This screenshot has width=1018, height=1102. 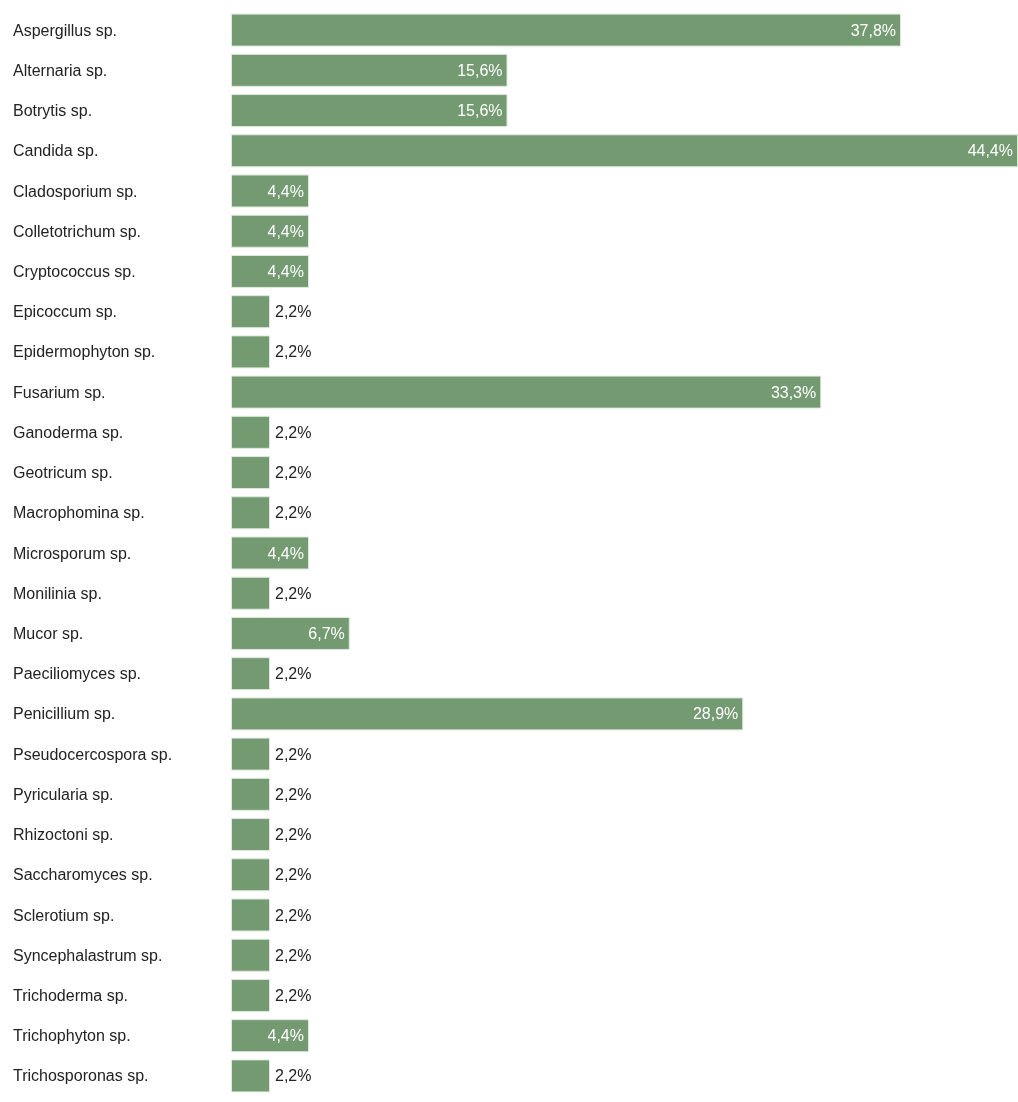 I want to click on y-tick-label: Botrytis sp., so click(x=53, y=111).